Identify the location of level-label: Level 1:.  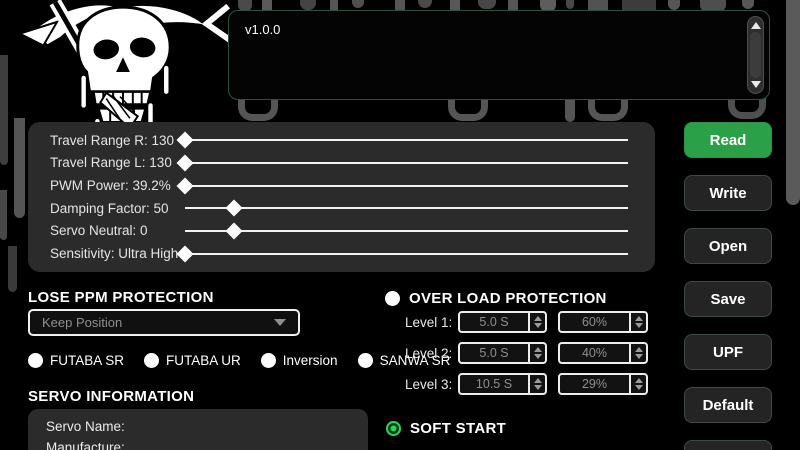
(429, 322).